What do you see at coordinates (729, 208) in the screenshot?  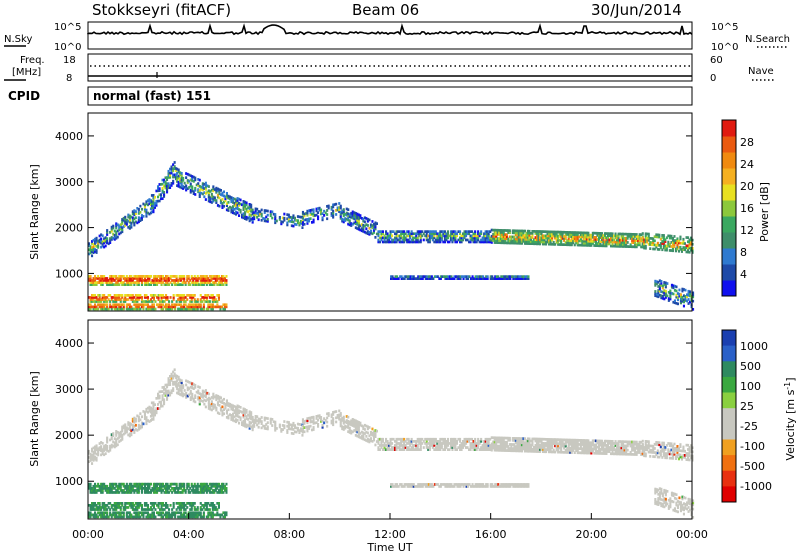 I see `power-colorbar-swatch` at bounding box center [729, 208].